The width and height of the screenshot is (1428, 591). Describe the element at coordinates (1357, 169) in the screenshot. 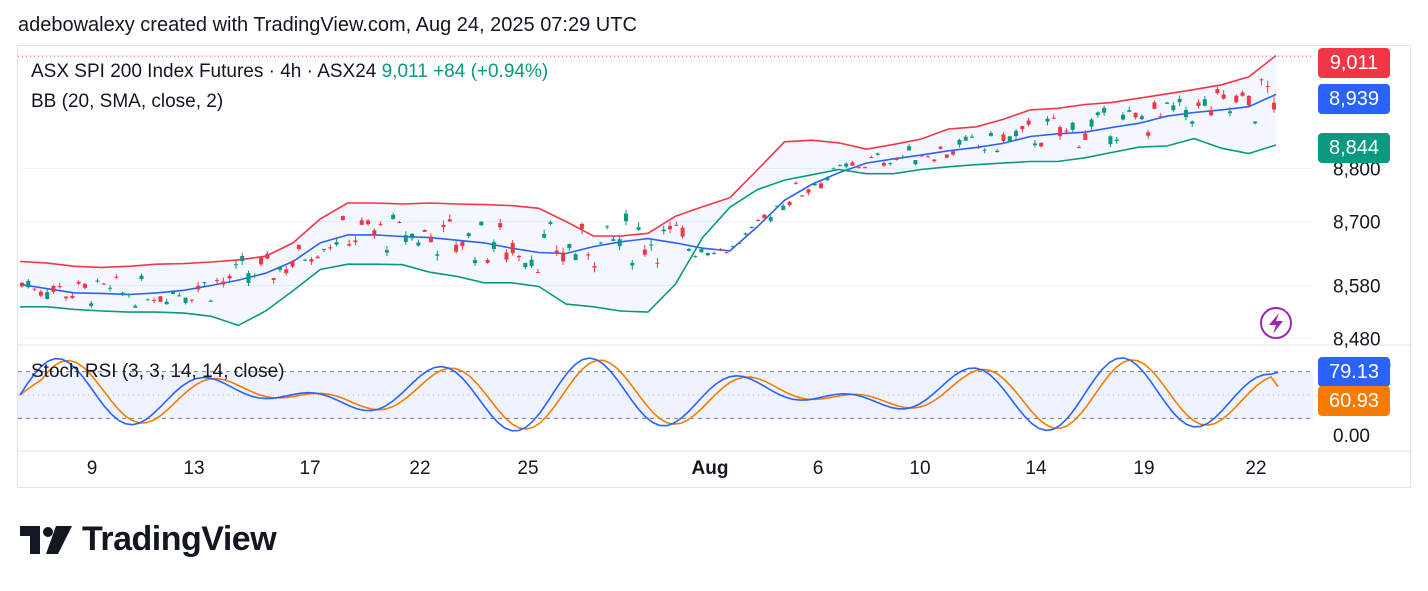

I see `y-tick-label: 8,800` at that location.